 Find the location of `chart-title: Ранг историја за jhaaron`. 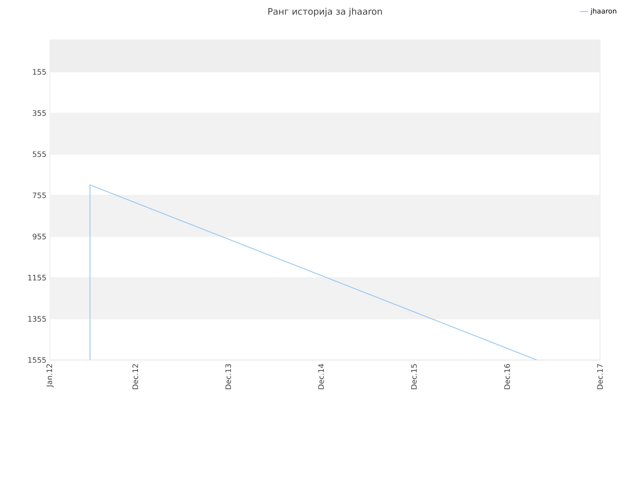

chart-title: Ранг историја за jhaaron is located at coordinates (325, 12).